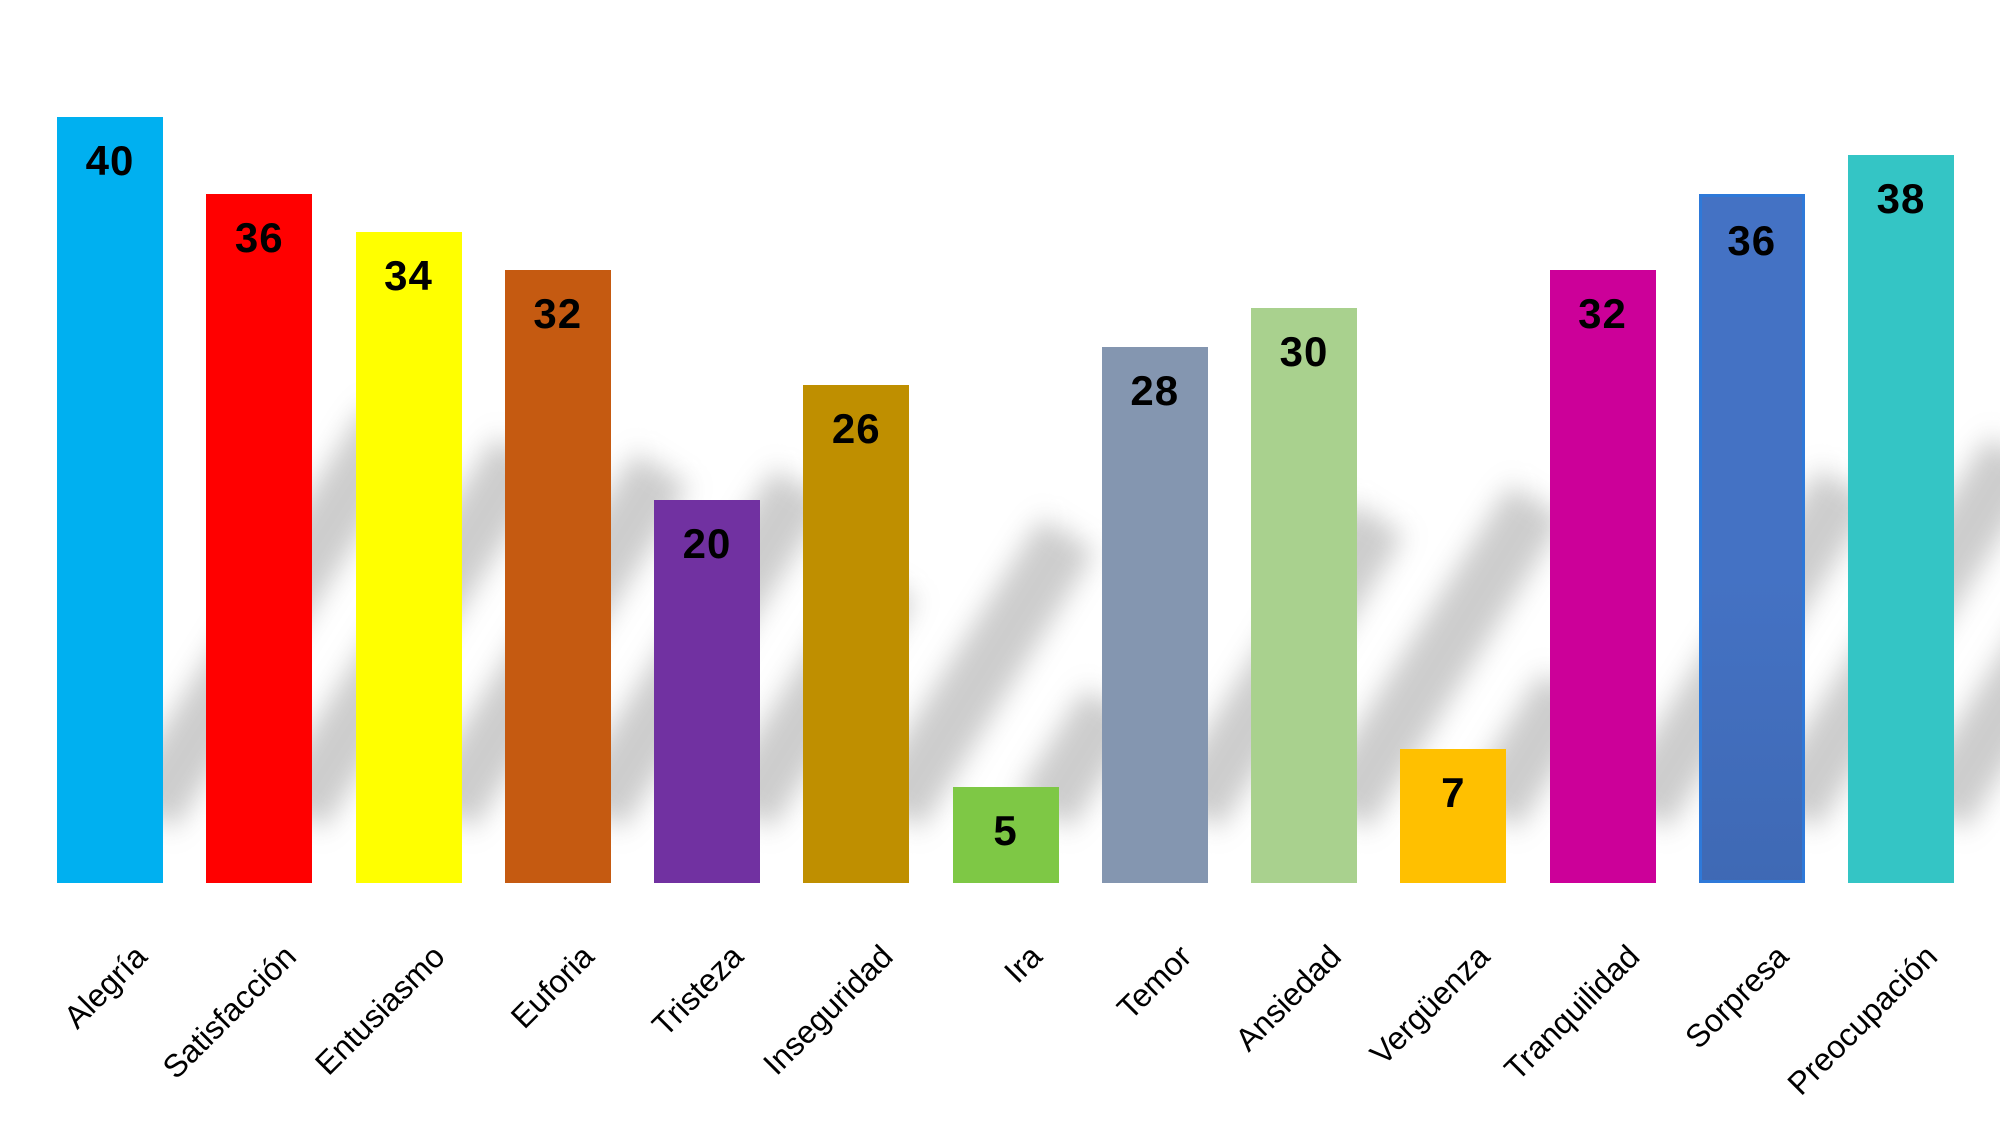 The width and height of the screenshot is (2000, 1125). What do you see at coordinates (1287, 998) in the screenshot?
I see `x-axis-label-ansiedad: Ansiedad` at bounding box center [1287, 998].